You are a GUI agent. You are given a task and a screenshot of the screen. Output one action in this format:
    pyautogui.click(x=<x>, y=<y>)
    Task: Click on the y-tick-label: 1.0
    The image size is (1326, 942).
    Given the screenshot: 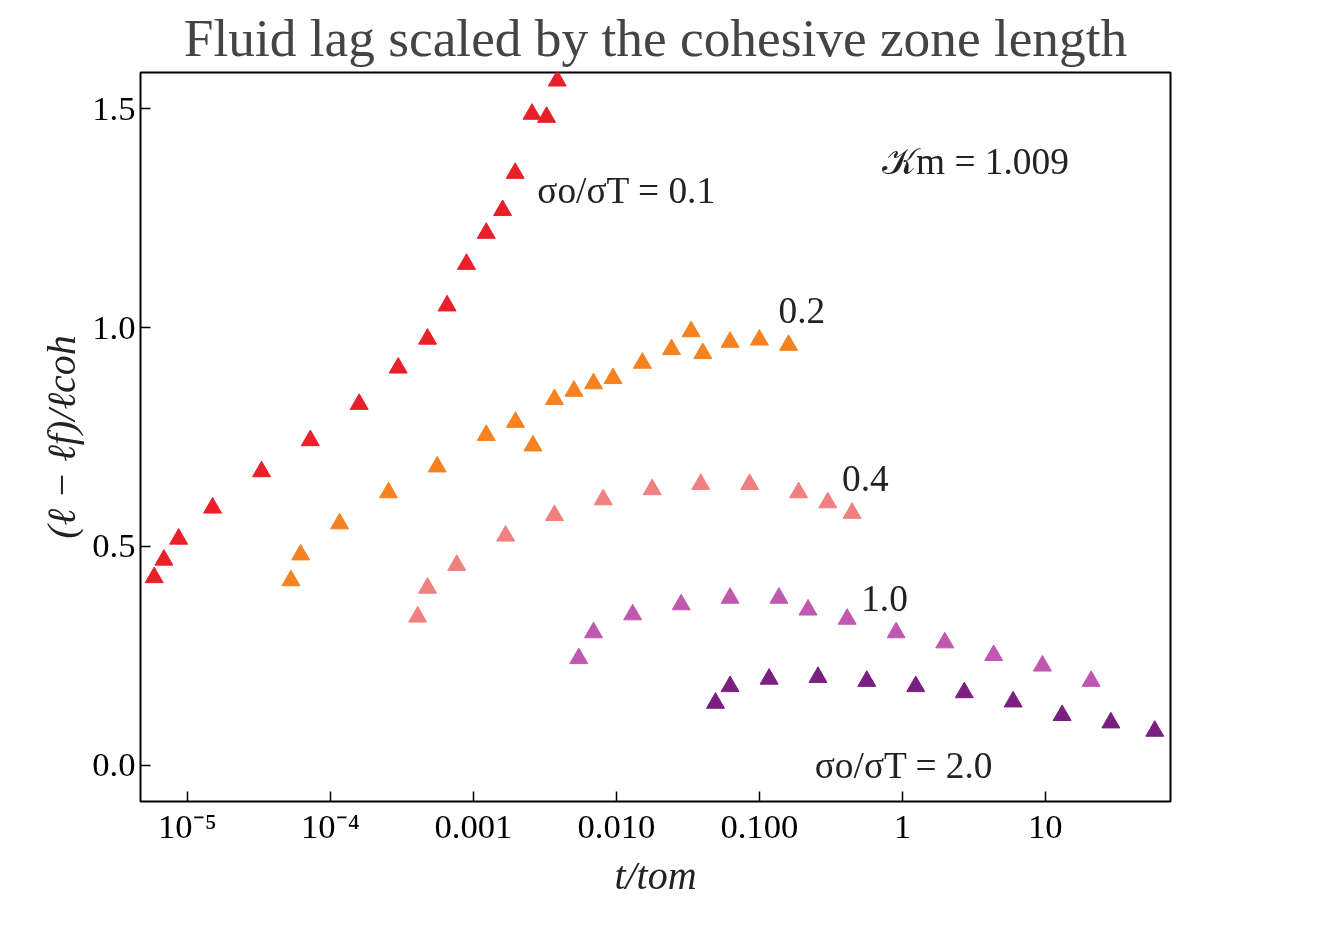 What is the action you would take?
    pyautogui.click(x=114, y=326)
    